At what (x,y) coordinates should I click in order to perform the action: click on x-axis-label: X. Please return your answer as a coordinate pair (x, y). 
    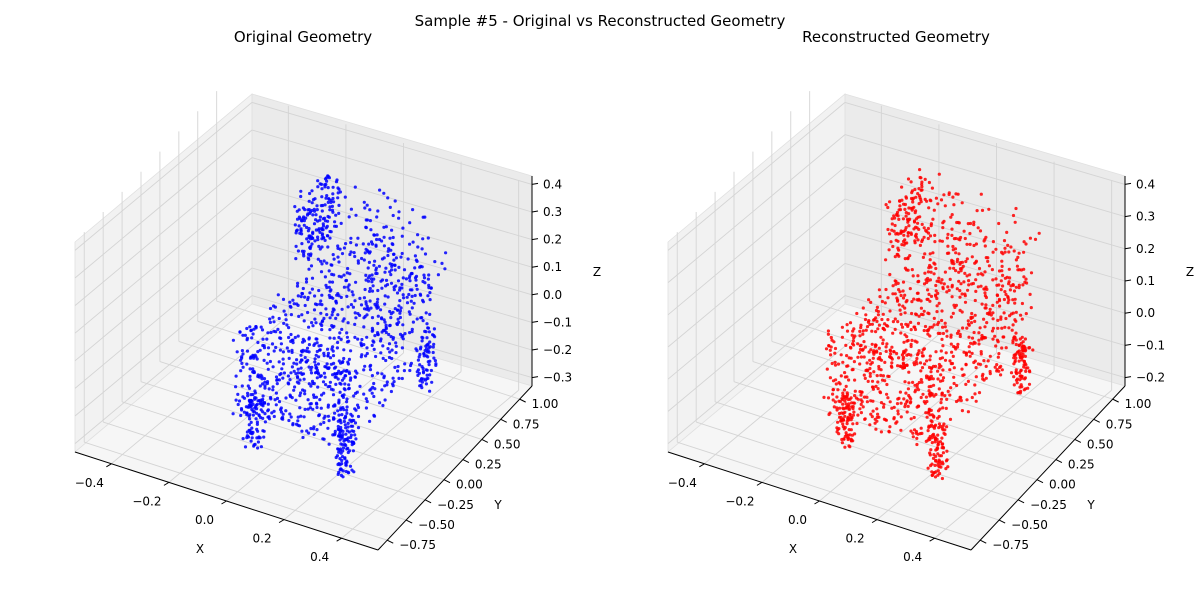
    Looking at the image, I should click on (793, 549).